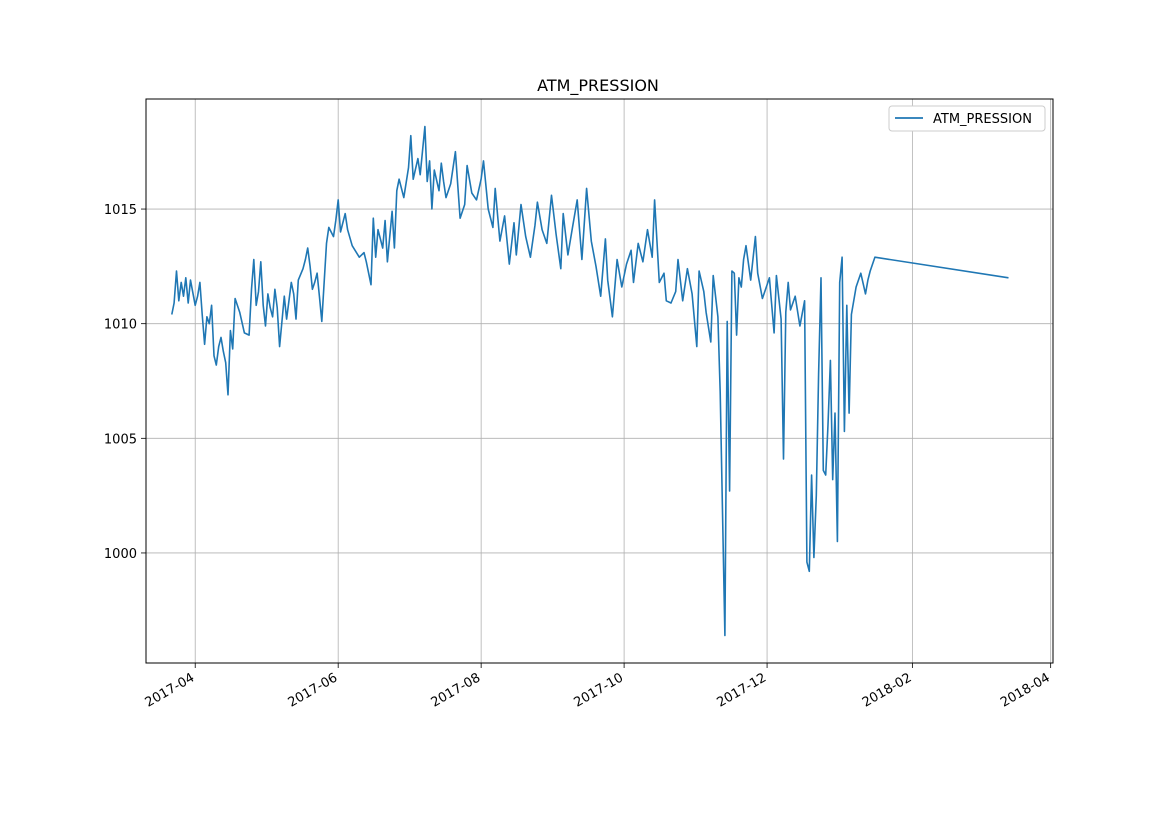 The height and width of the screenshot is (827, 1169). What do you see at coordinates (982, 119) in the screenshot?
I see `legend-label: ATM_PRESSION` at bounding box center [982, 119].